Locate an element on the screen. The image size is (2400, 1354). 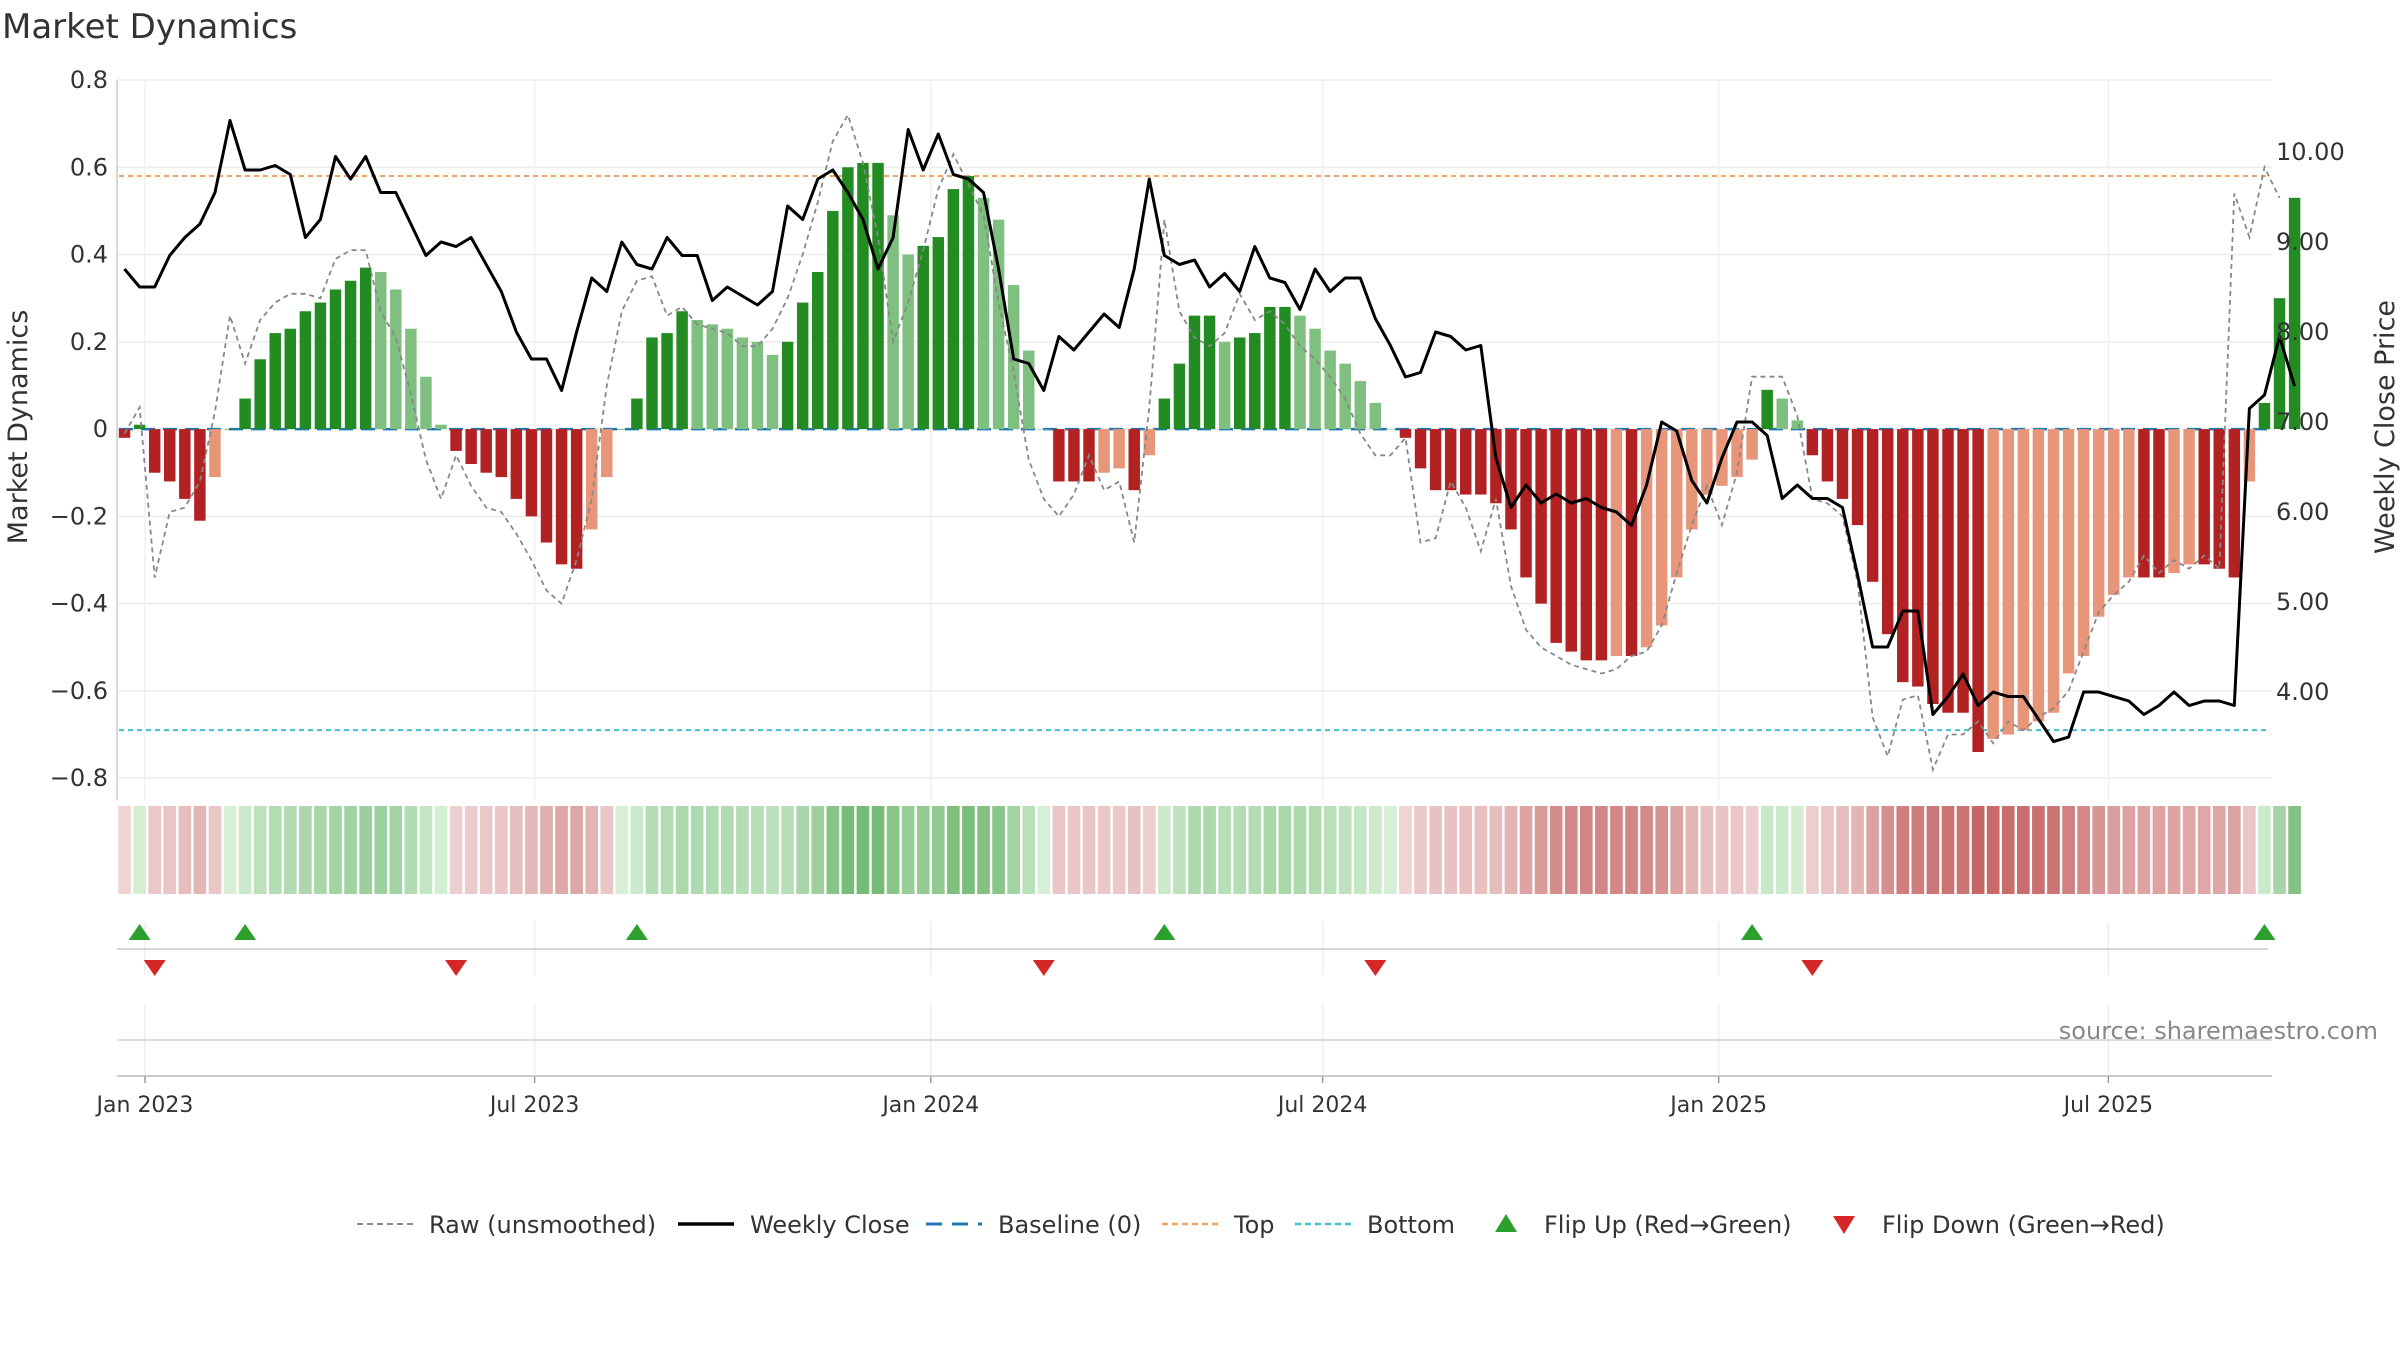
x-tick-label: Jan 2023 is located at coordinates (144, 1105).